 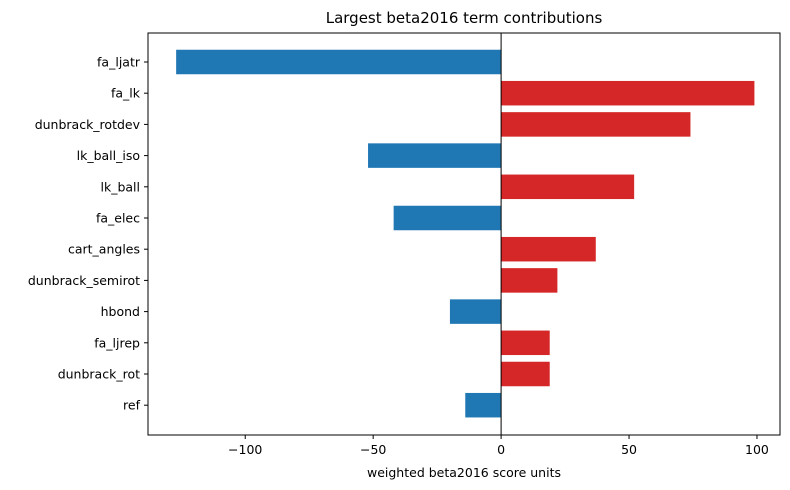 I want to click on y-tick-label: lk_ball_iso, so click(x=108, y=155).